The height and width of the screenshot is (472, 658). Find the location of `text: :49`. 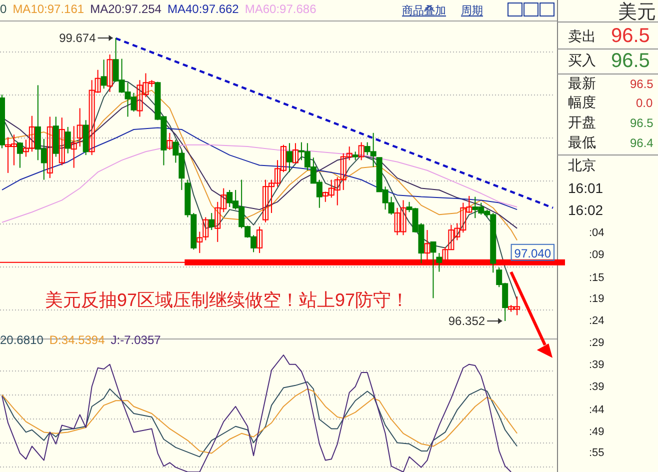

text: :49 is located at coordinates (596, 432).